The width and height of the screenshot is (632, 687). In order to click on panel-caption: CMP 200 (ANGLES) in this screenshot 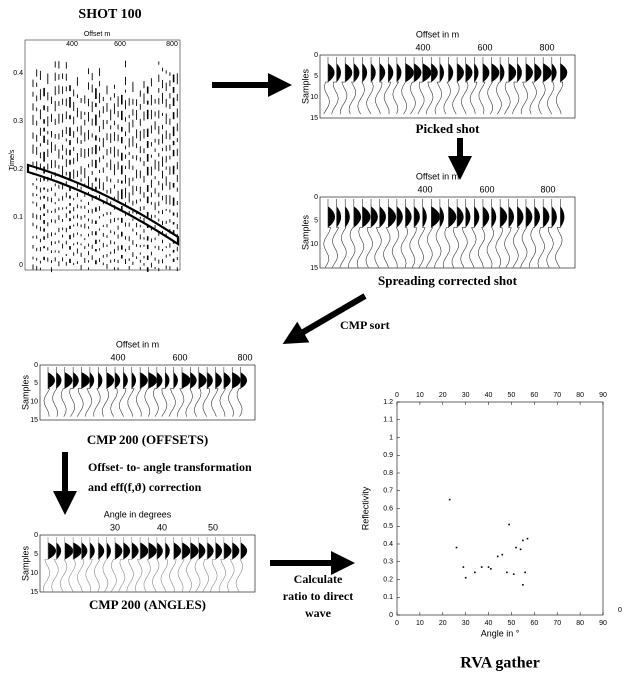, I will do `click(147, 604)`.